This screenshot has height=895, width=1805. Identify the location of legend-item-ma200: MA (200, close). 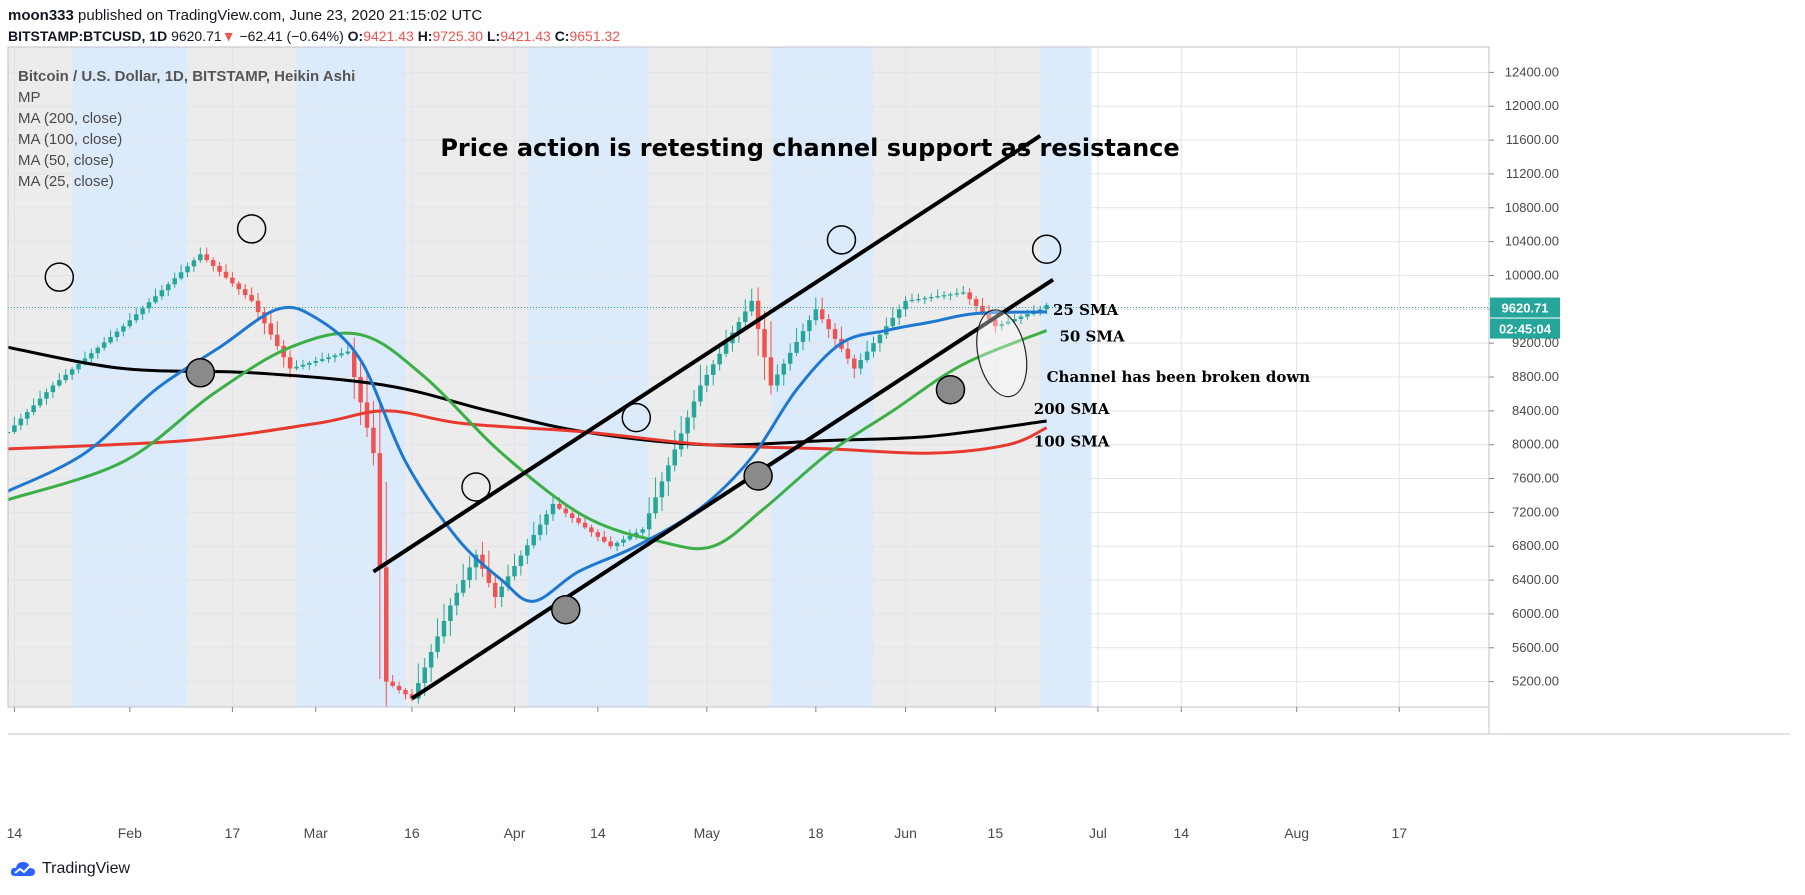
(70, 118).